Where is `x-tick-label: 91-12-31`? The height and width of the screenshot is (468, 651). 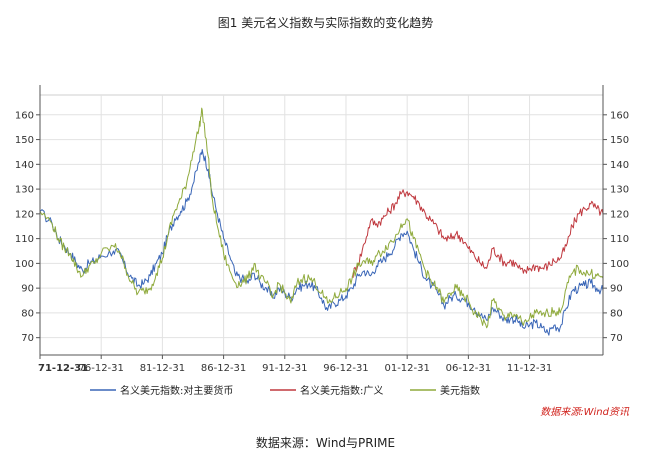
x-tick-label: 91-12-31 is located at coordinates (284, 368).